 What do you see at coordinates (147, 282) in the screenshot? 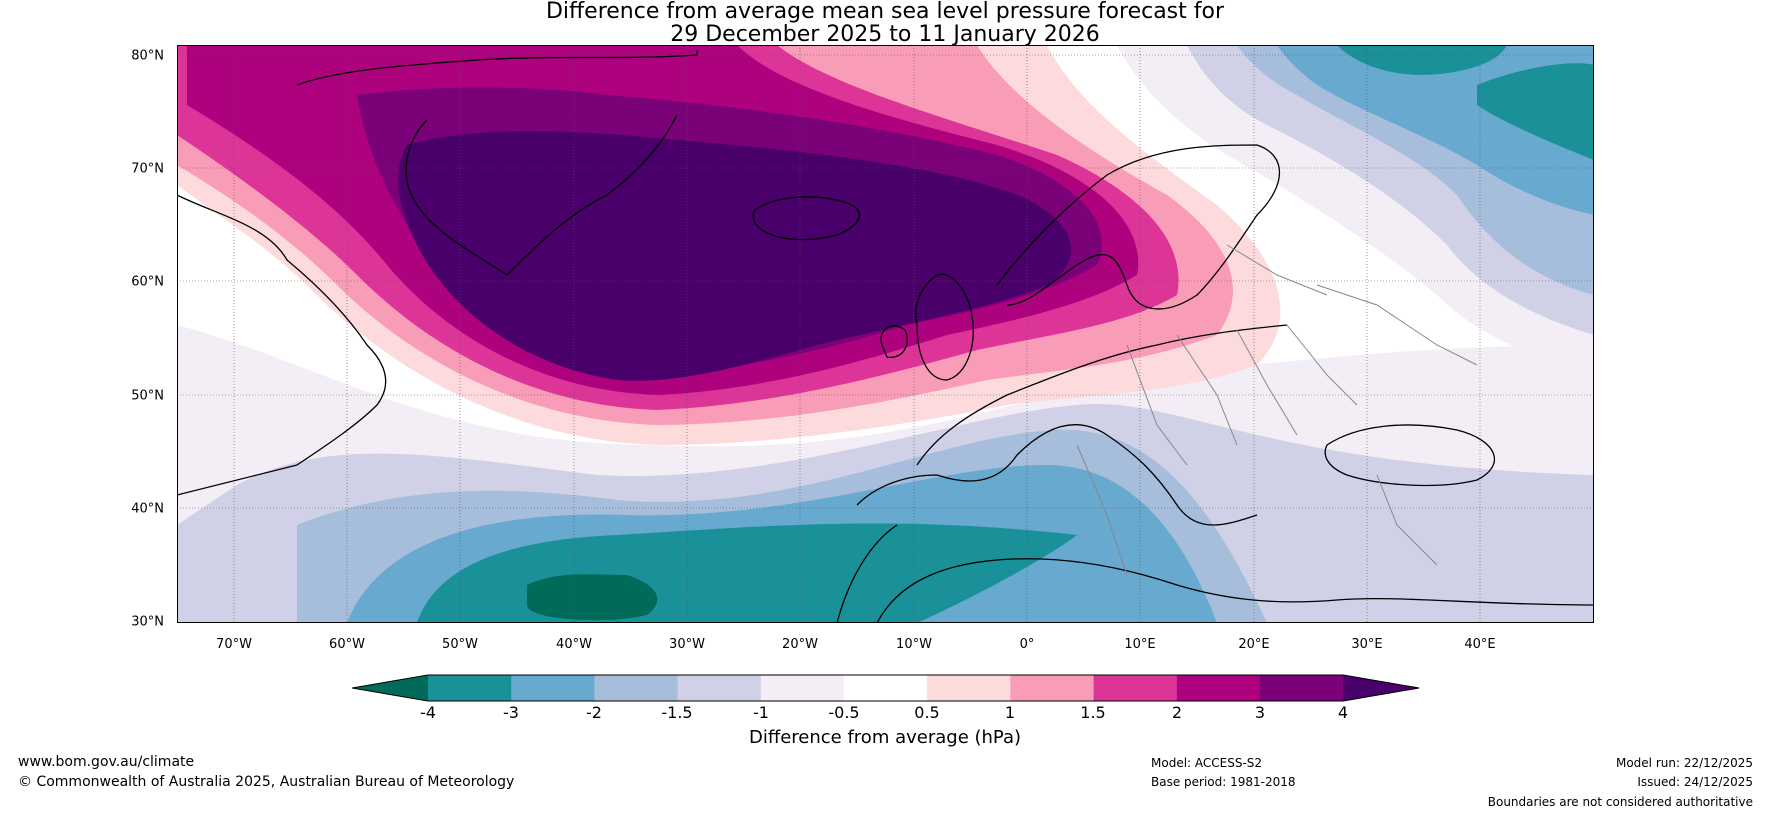
I see `lat-label-60n: 60°N` at bounding box center [147, 282].